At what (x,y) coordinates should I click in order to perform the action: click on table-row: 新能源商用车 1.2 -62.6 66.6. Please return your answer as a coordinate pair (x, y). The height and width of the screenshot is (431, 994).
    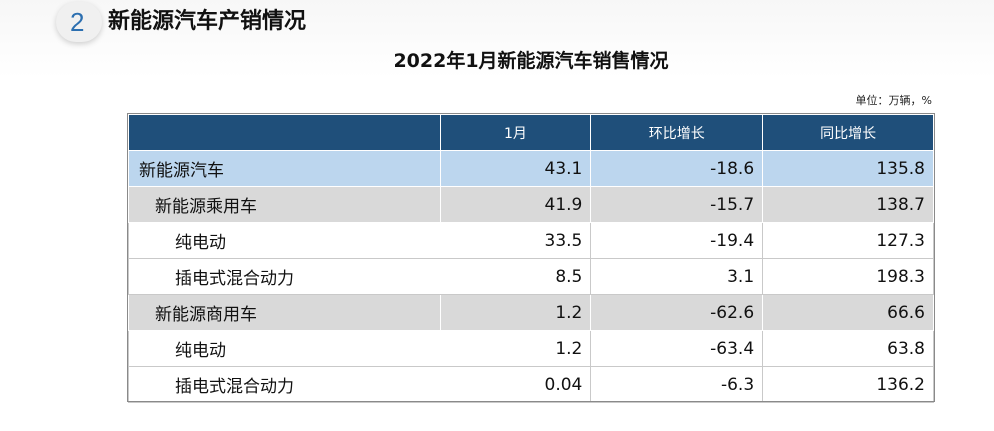
    Looking at the image, I should click on (531, 312).